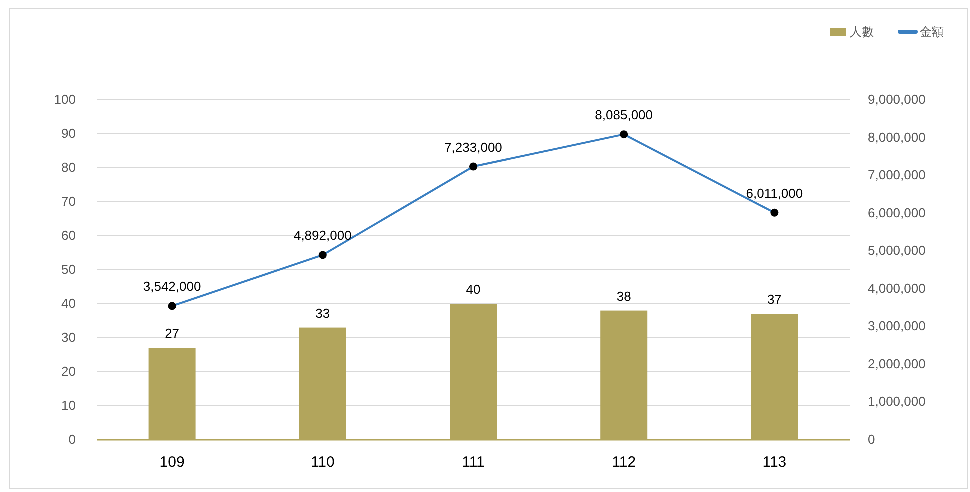  Describe the element at coordinates (897, 212) in the screenshot. I see `y2-tick-label: 6,000,000` at that location.